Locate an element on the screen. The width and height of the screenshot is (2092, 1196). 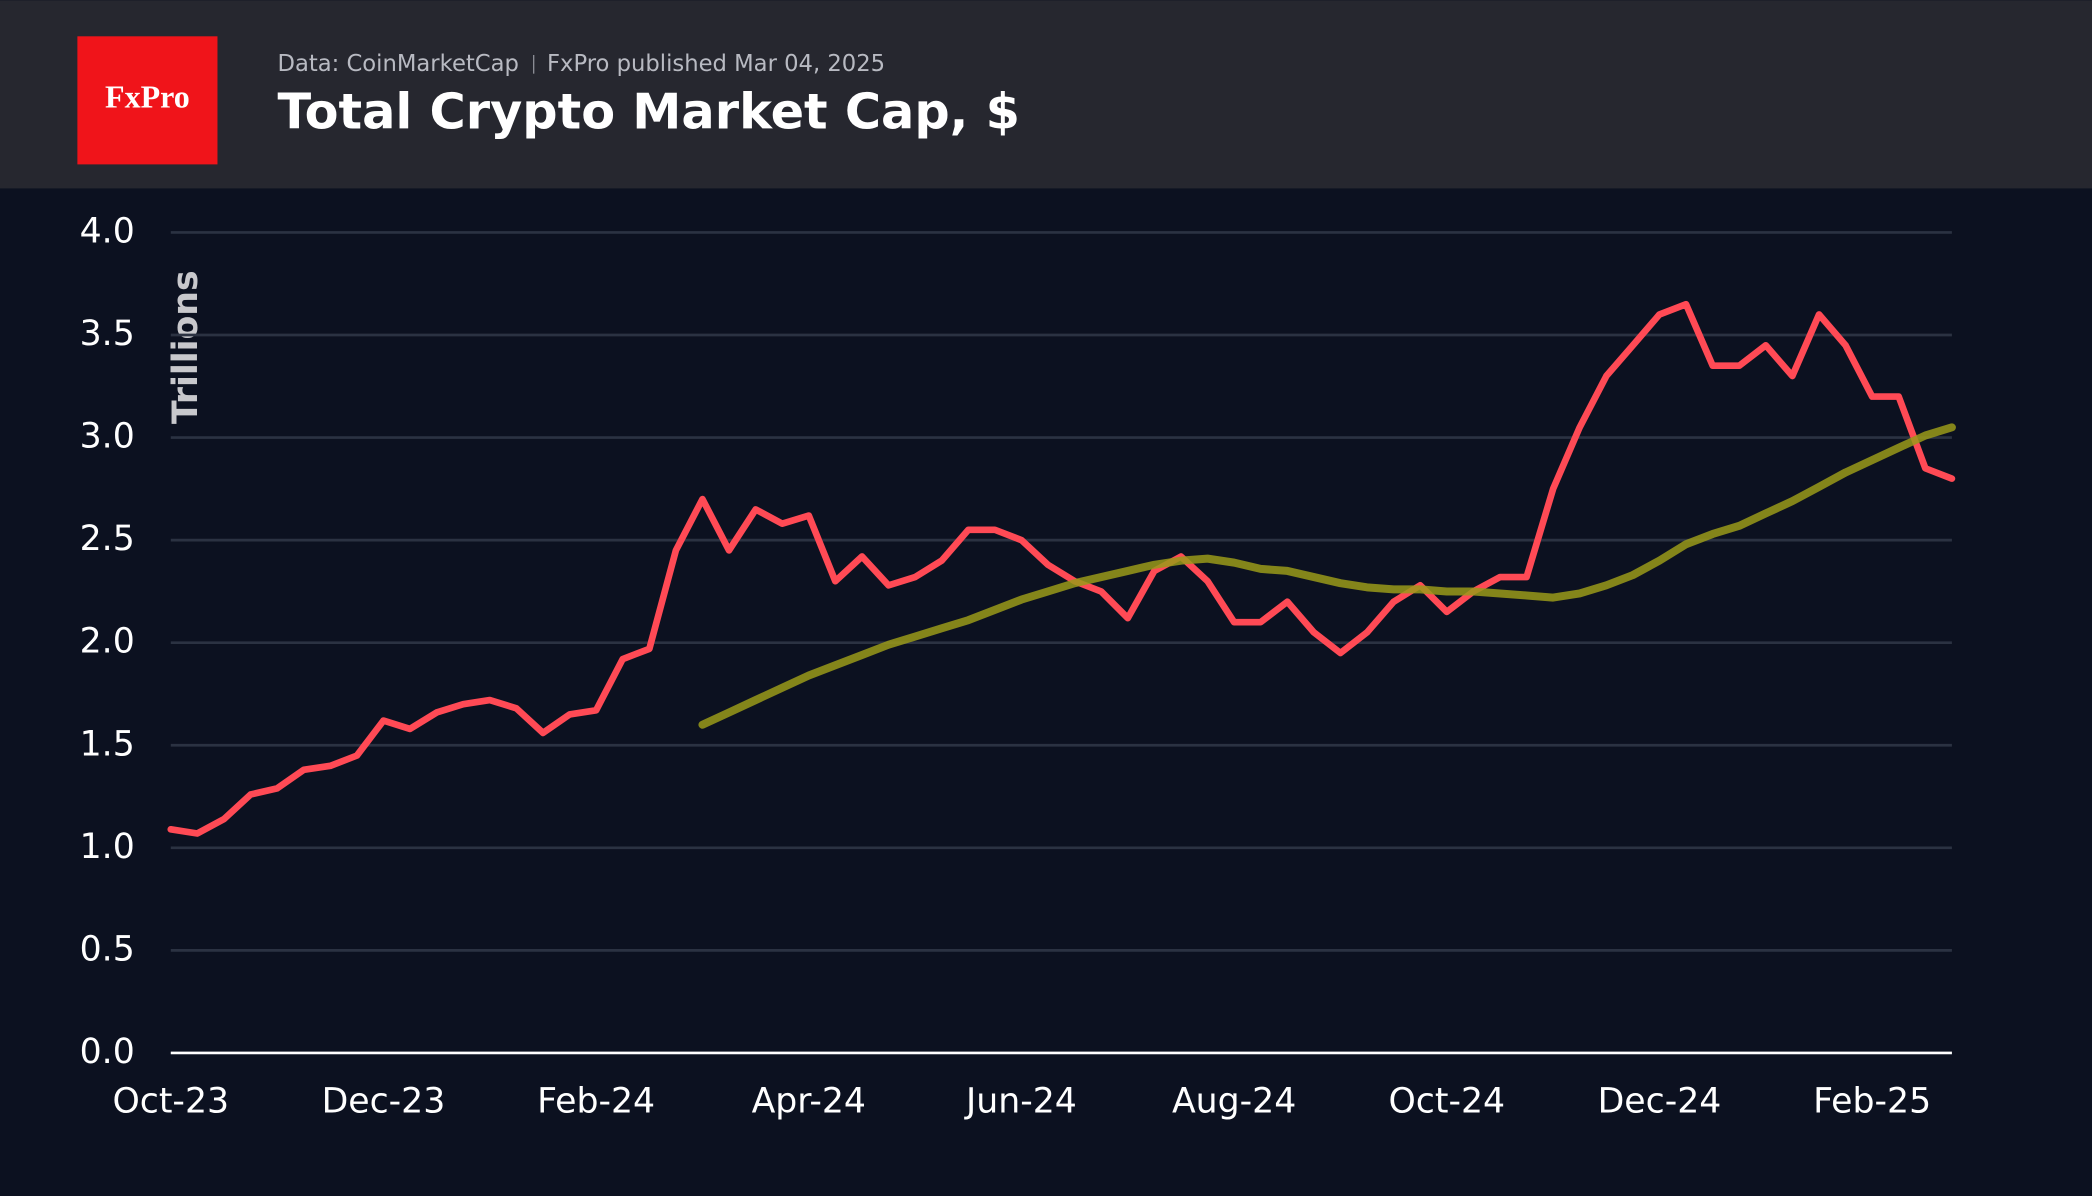
y-tick-label: 4.0 is located at coordinates (107, 231).